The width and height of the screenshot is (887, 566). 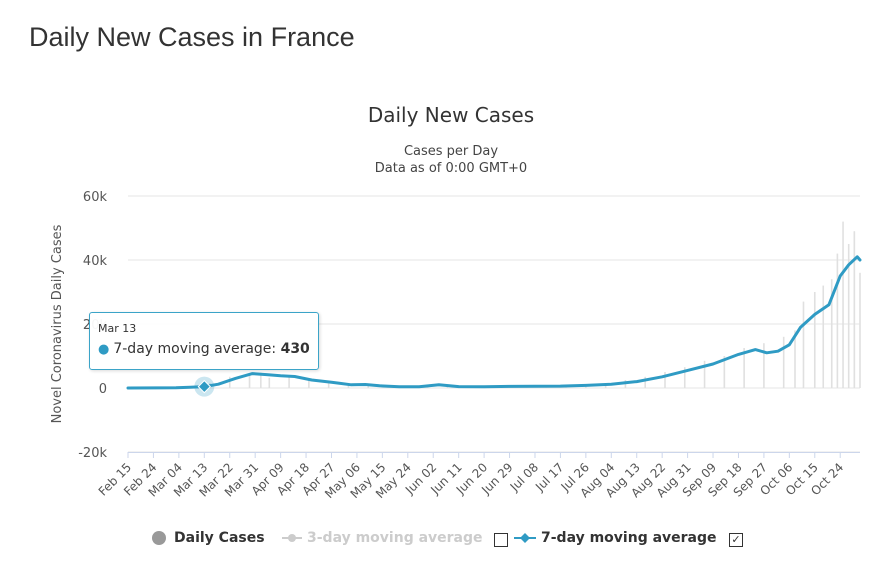 I want to click on chart-subtitle-line-1: Cases per Day, so click(x=451, y=151).